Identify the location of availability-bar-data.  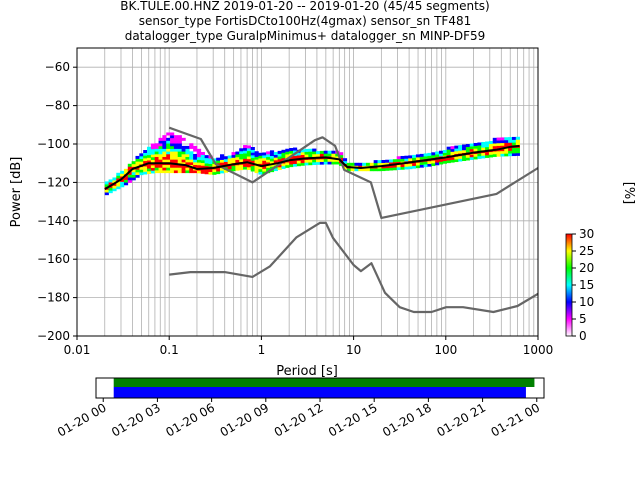
(324, 382).